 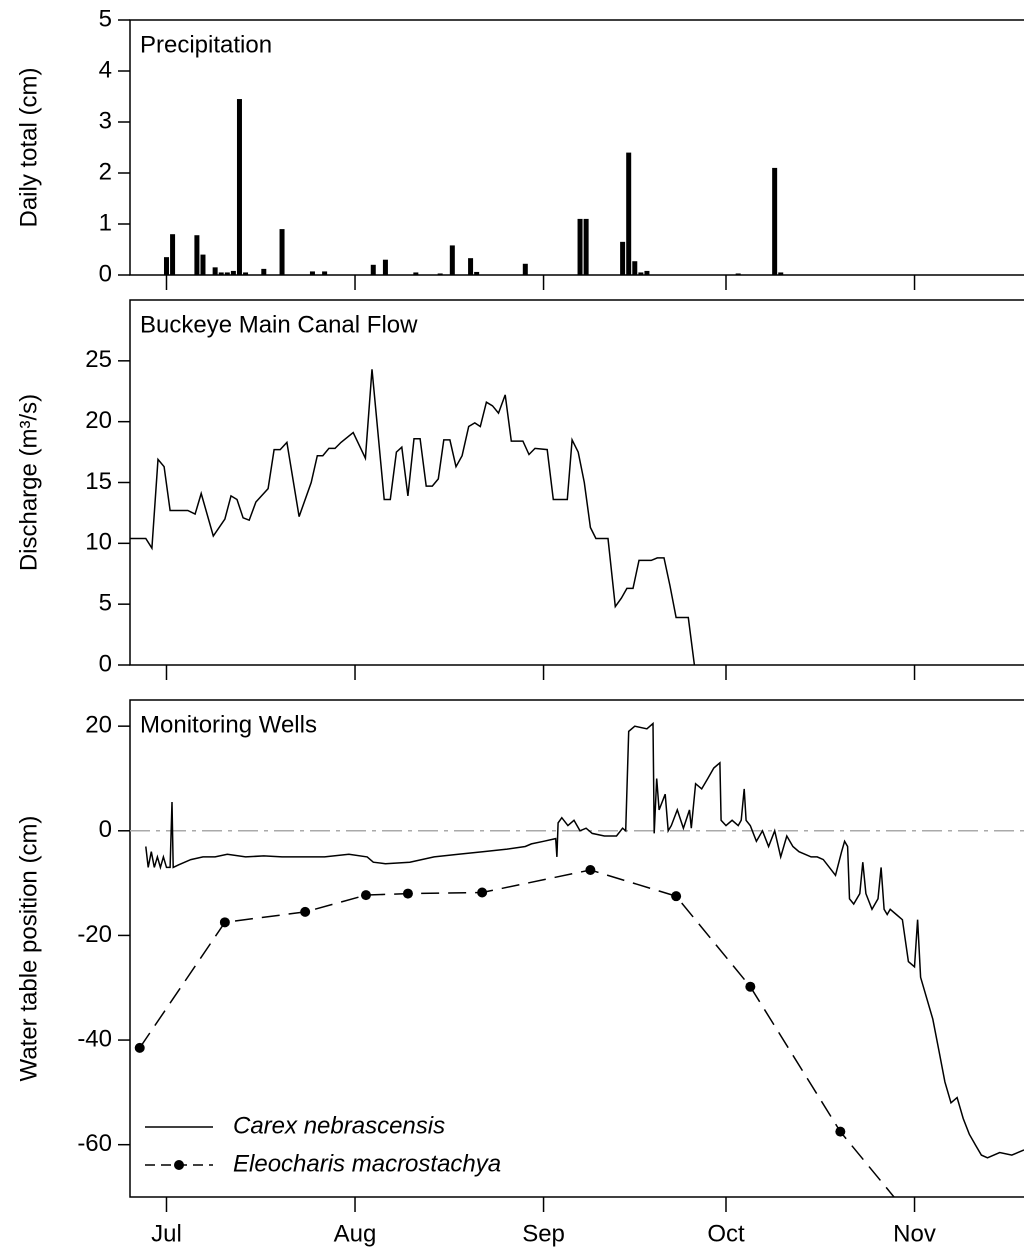 I want to click on legend-marker, so click(x=179, y=1165).